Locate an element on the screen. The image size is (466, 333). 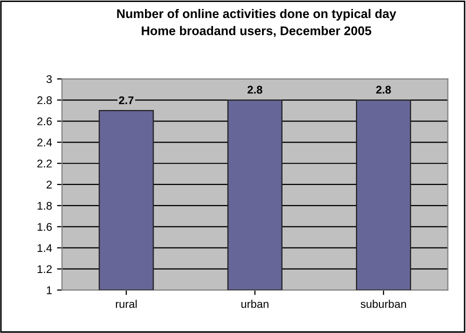
data-label: 2.7 is located at coordinates (126, 100).